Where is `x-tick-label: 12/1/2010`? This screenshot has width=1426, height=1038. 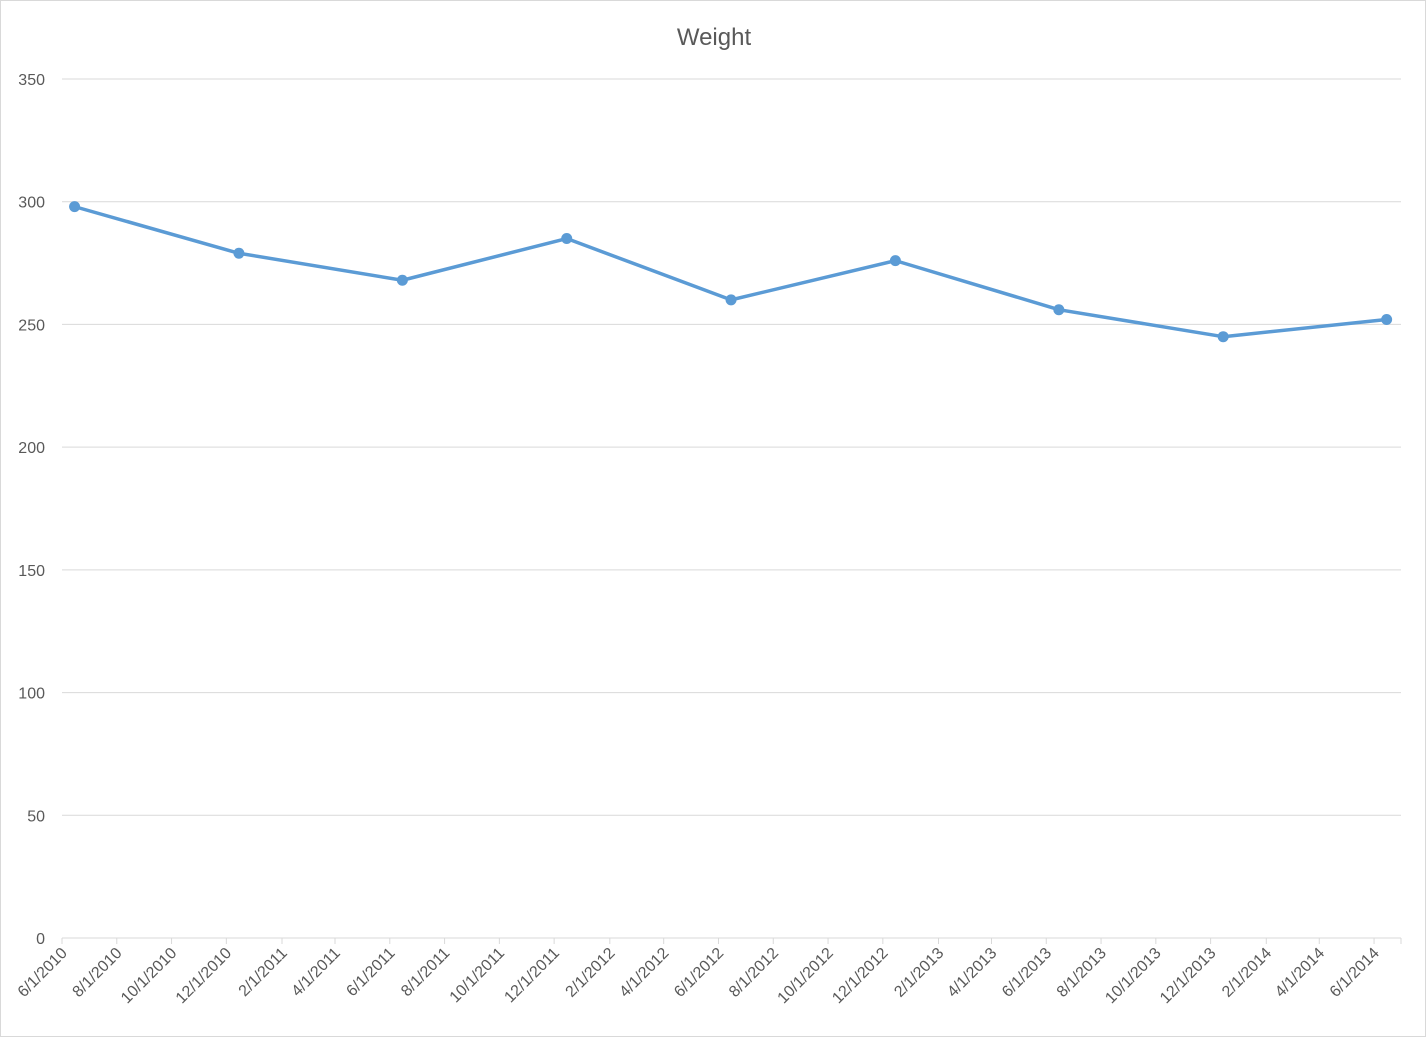
x-tick-label: 12/1/2010 is located at coordinates (204, 976).